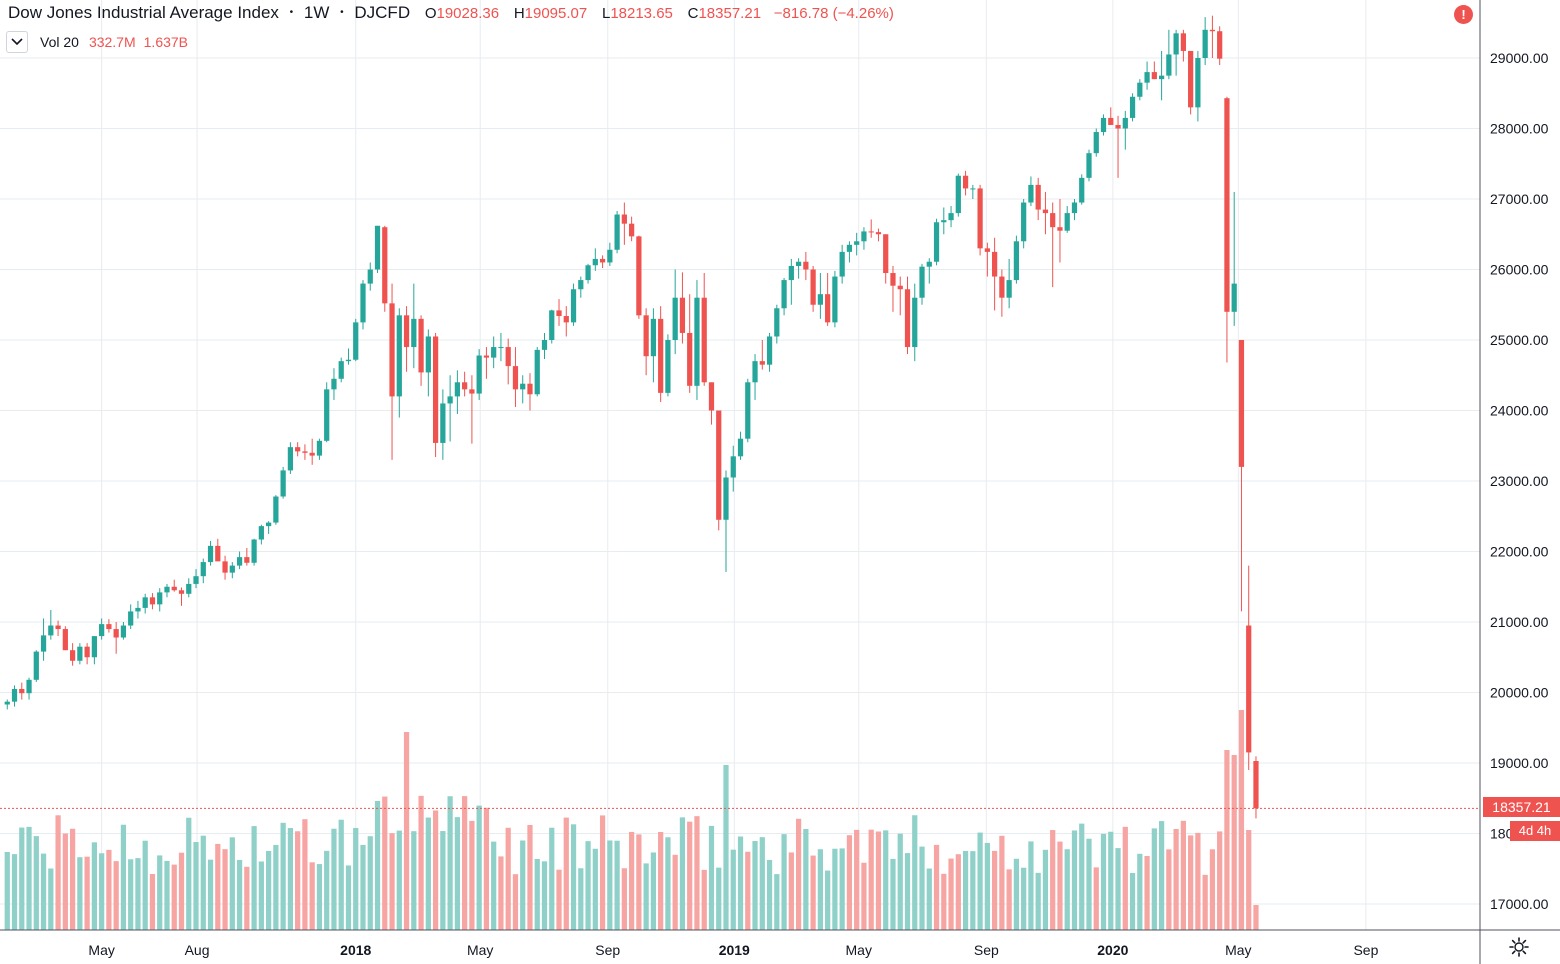  What do you see at coordinates (101, 950) in the screenshot?
I see `x-tick-label: May` at bounding box center [101, 950].